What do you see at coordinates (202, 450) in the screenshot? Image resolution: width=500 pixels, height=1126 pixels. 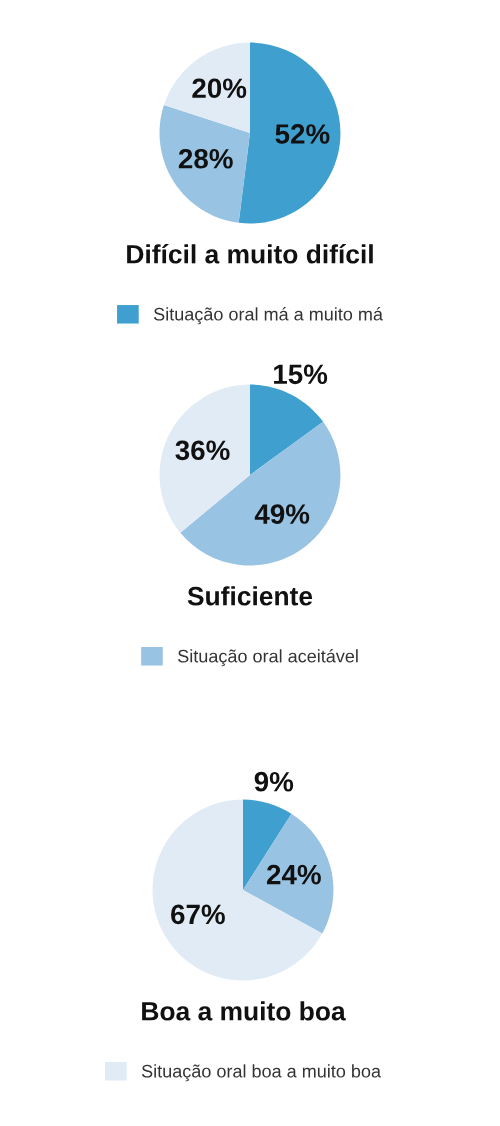 I see `data-label: 36%` at bounding box center [202, 450].